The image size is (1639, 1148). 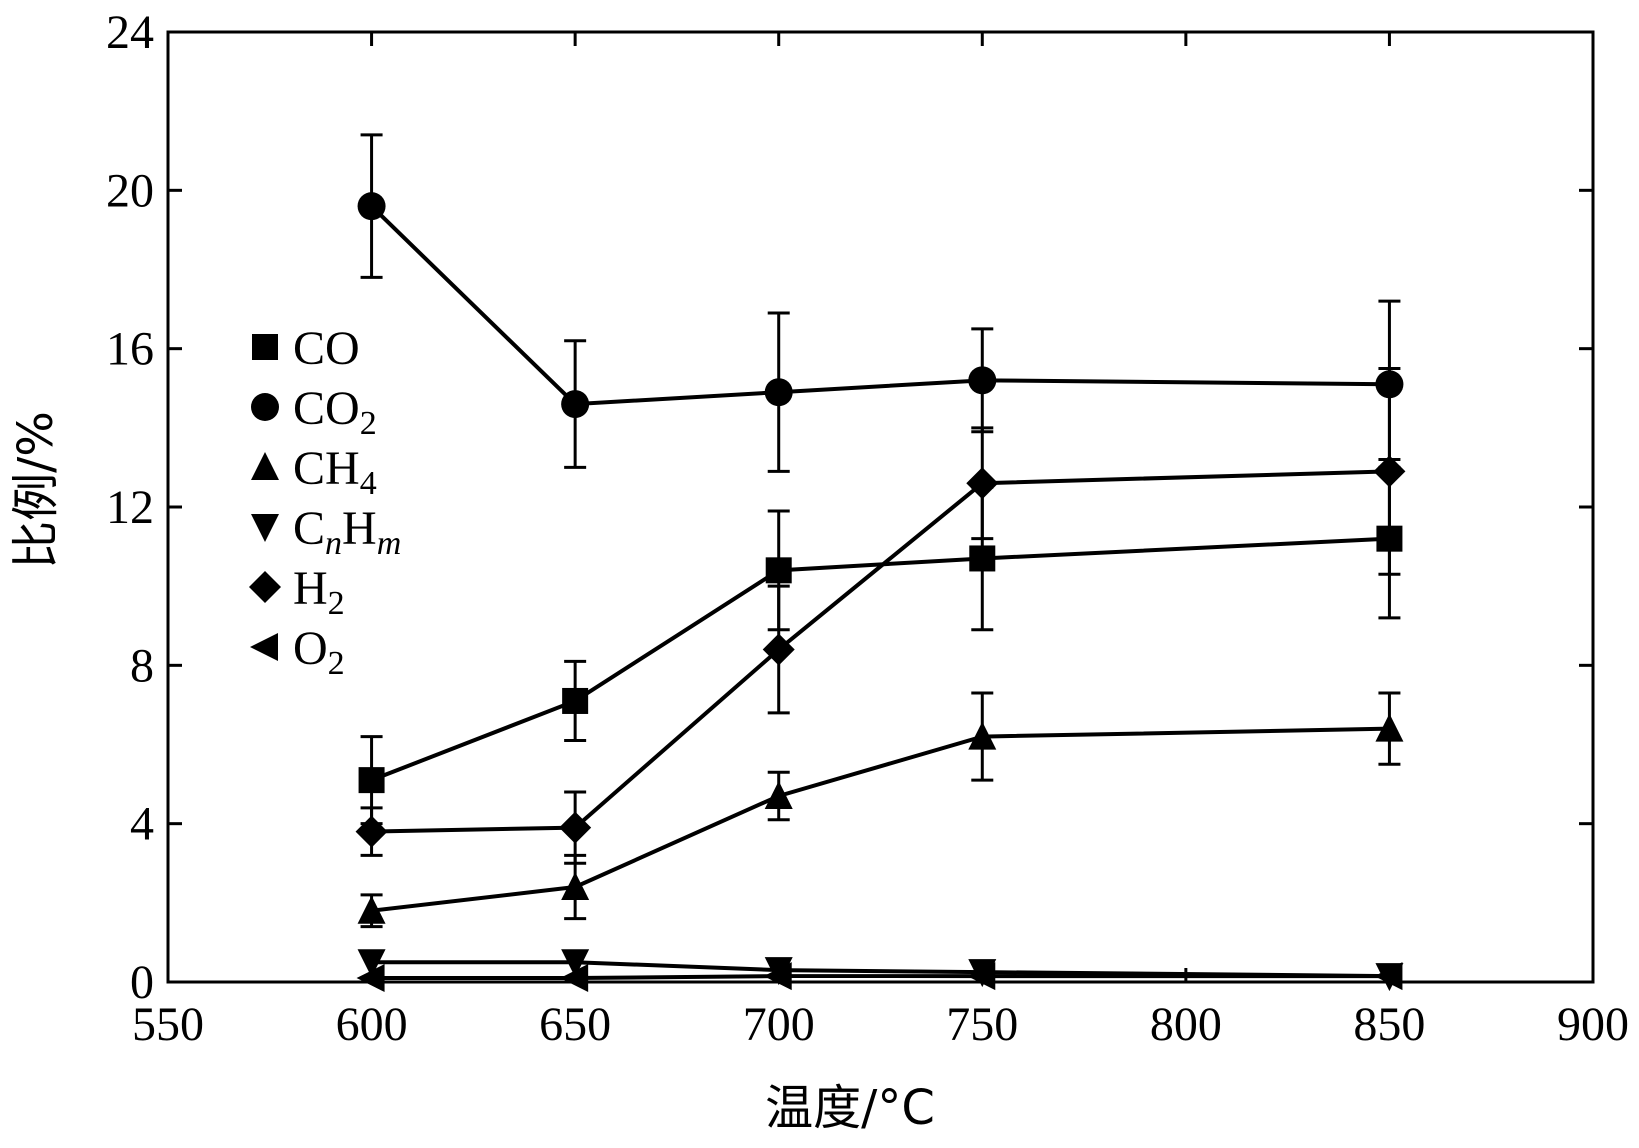 What do you see at coordinates (333, 543) in the screenshot?
I see `legend-label-part: n` at bounding box center [333, 543].